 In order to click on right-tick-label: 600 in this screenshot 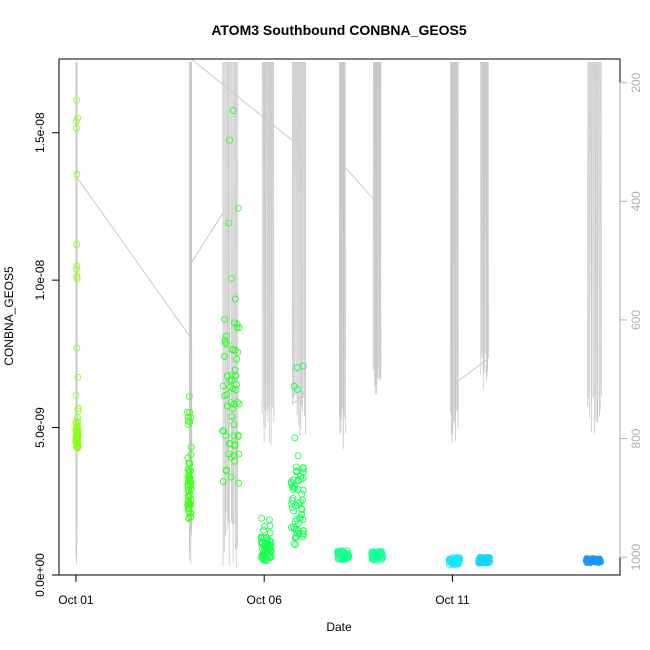, I will do `click(636, 320)`.